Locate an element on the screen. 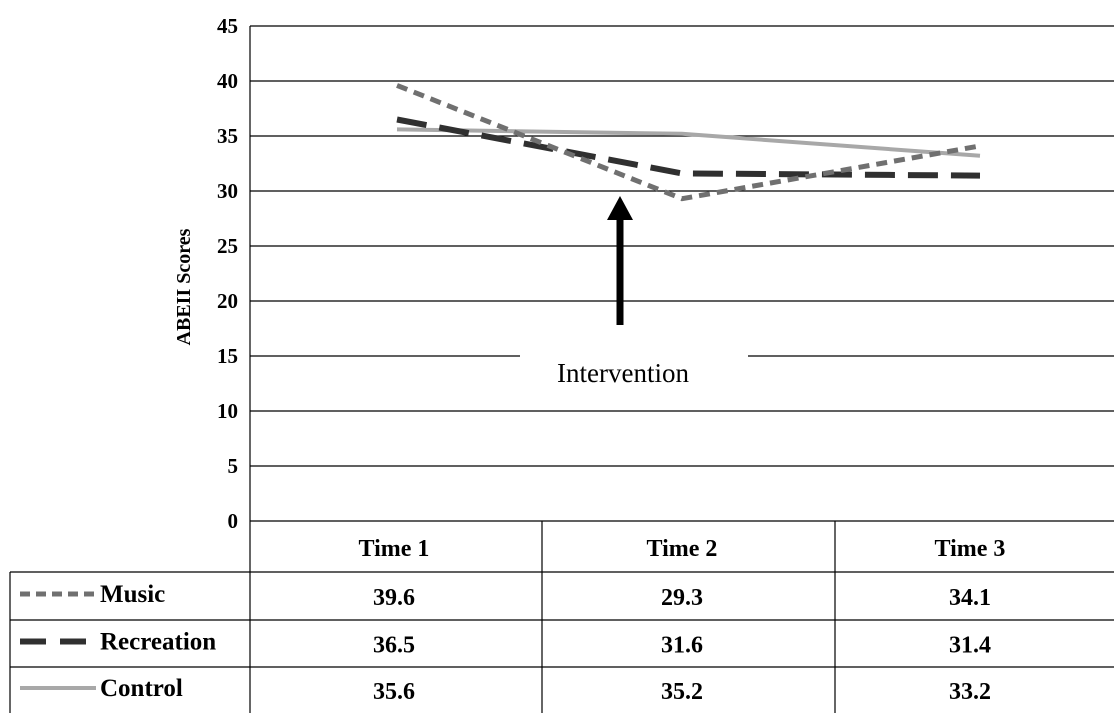 This screenshot has width=1114, height=713. series-line-recreation is located at coordinates (688, 147).